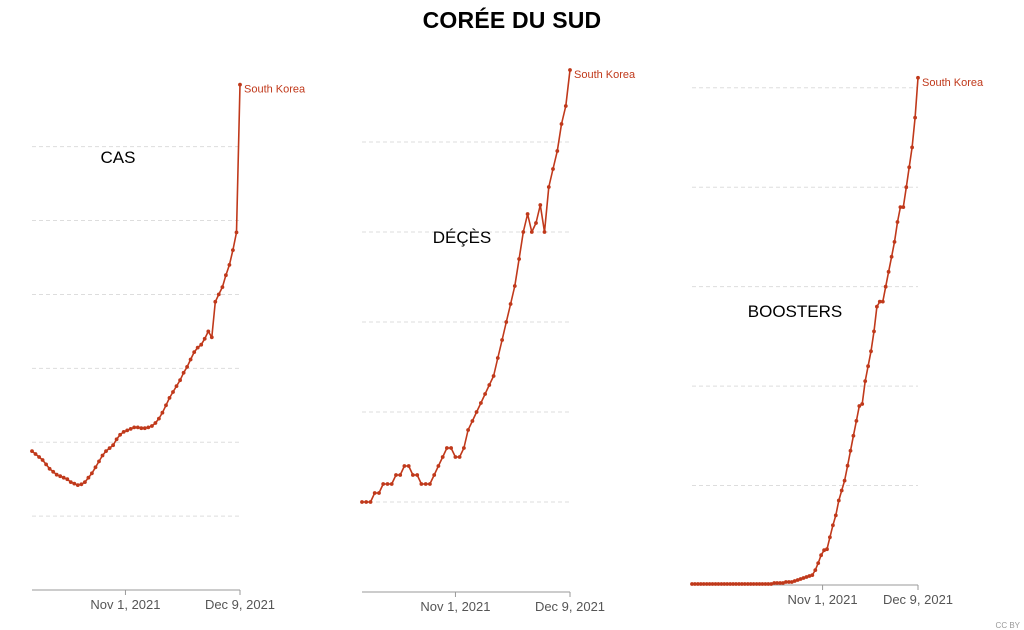  Describe the element at coordinates (118, 157) in the screenshot. I see `chart-overlay-label: CAS` at that location.